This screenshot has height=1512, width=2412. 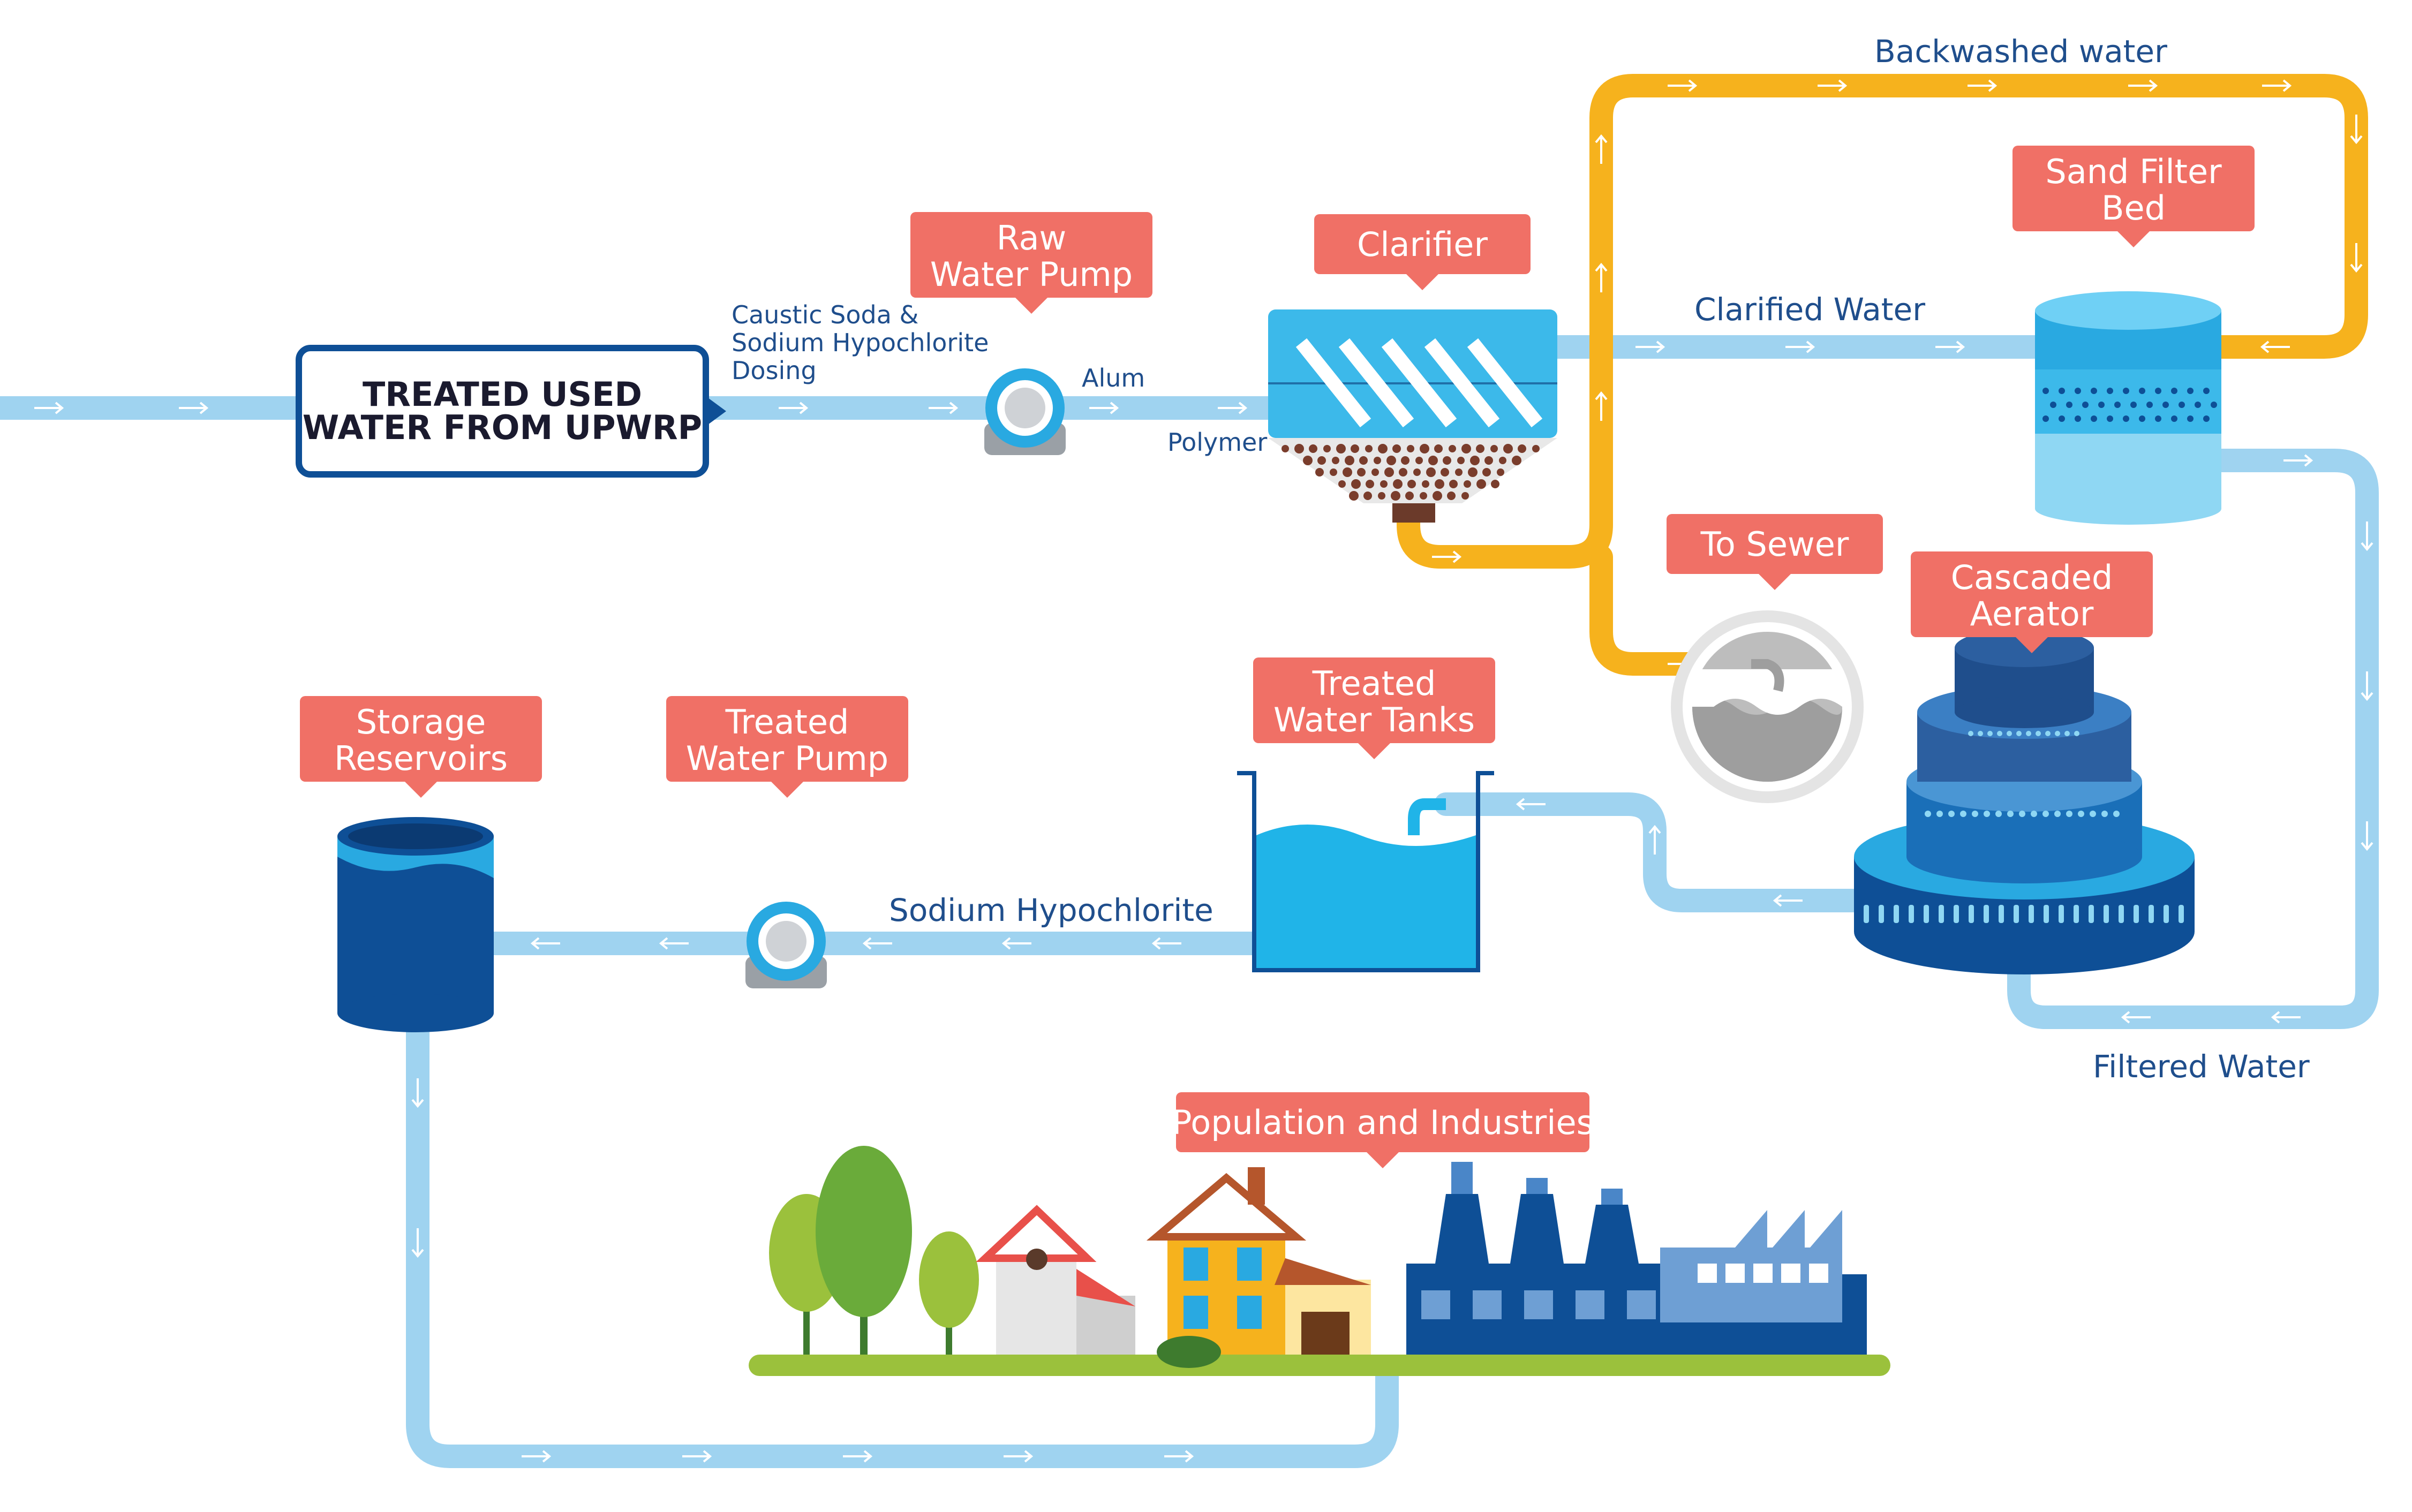 What do you see at coordinates (1636, 1258) in the screenshot?
I see `factory` at bounding box center [1636, 1258].